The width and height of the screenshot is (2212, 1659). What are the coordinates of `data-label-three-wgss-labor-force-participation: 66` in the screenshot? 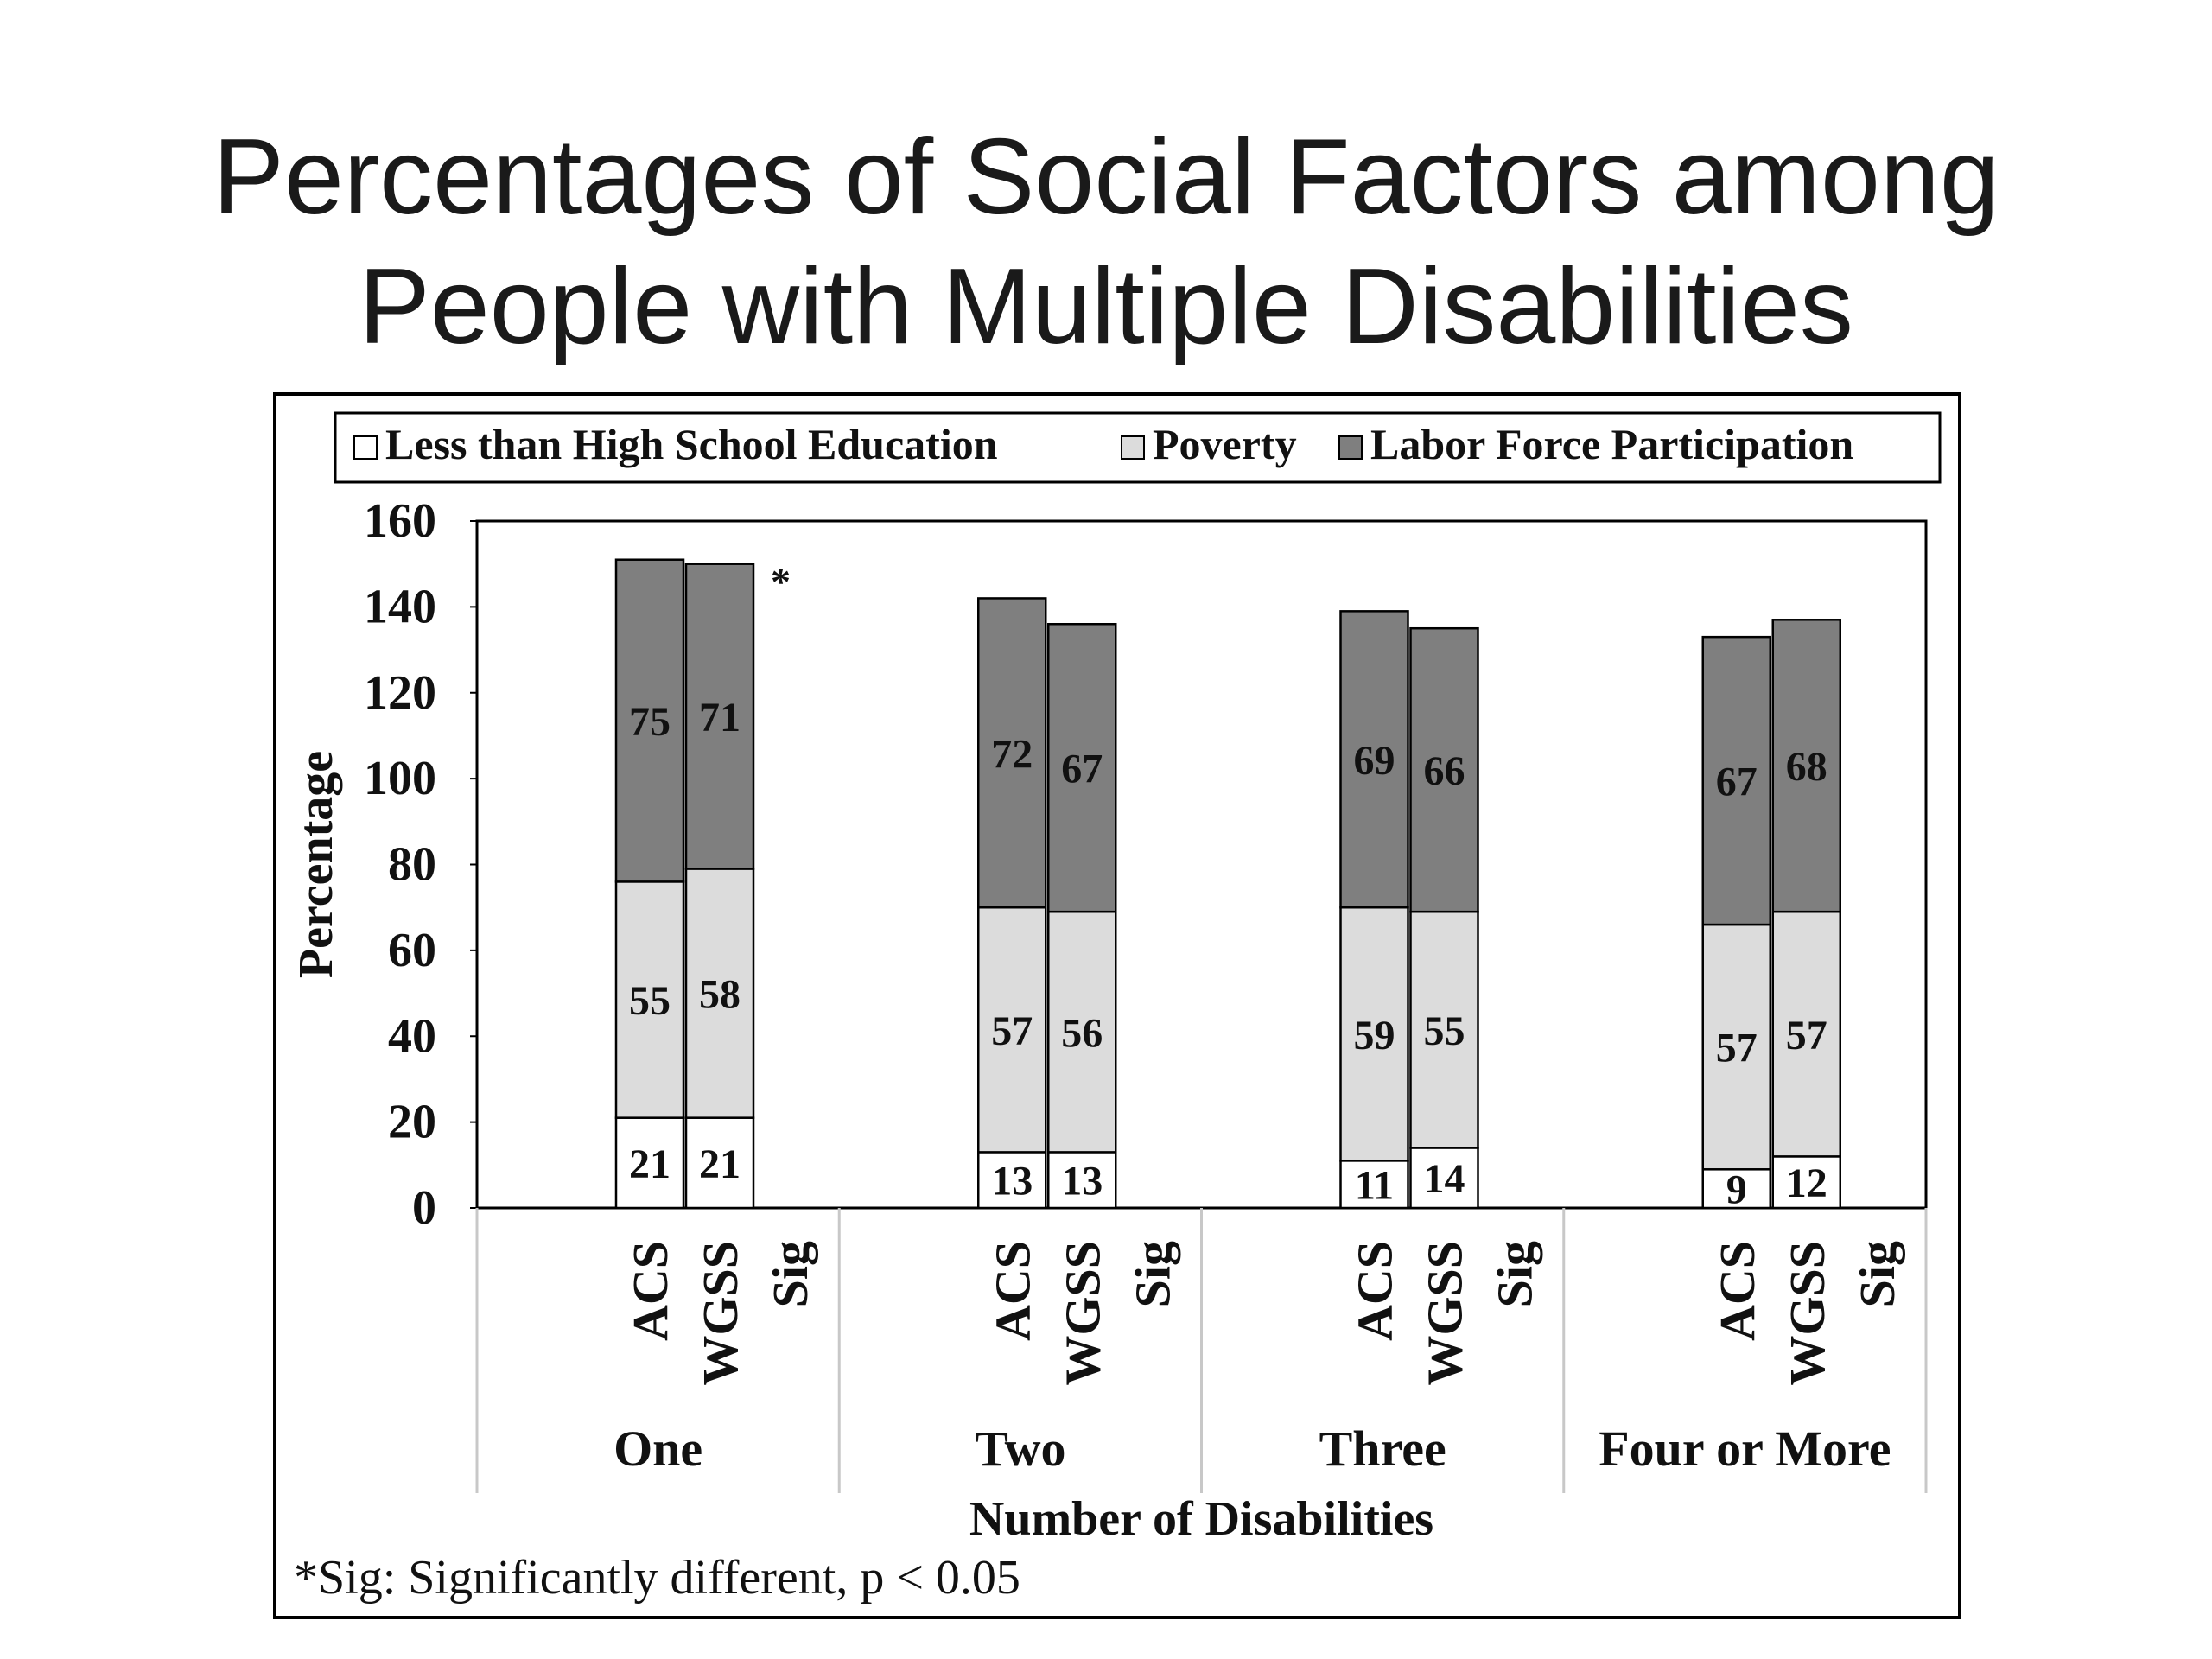 It's located at (1444, 771).